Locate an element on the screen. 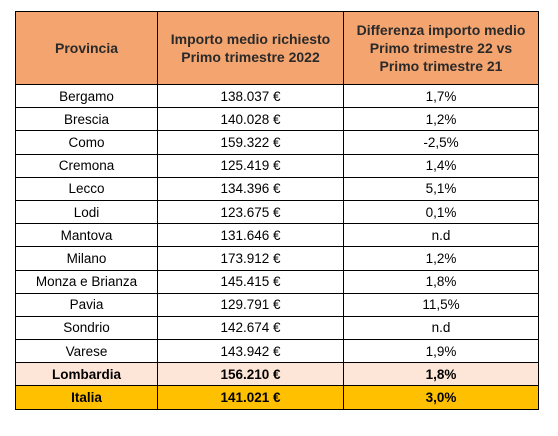 The height and width of the screenshot is (436, 558). table-row: Pavia 129.791 € 11,5% is located at coordinates (277, 304).